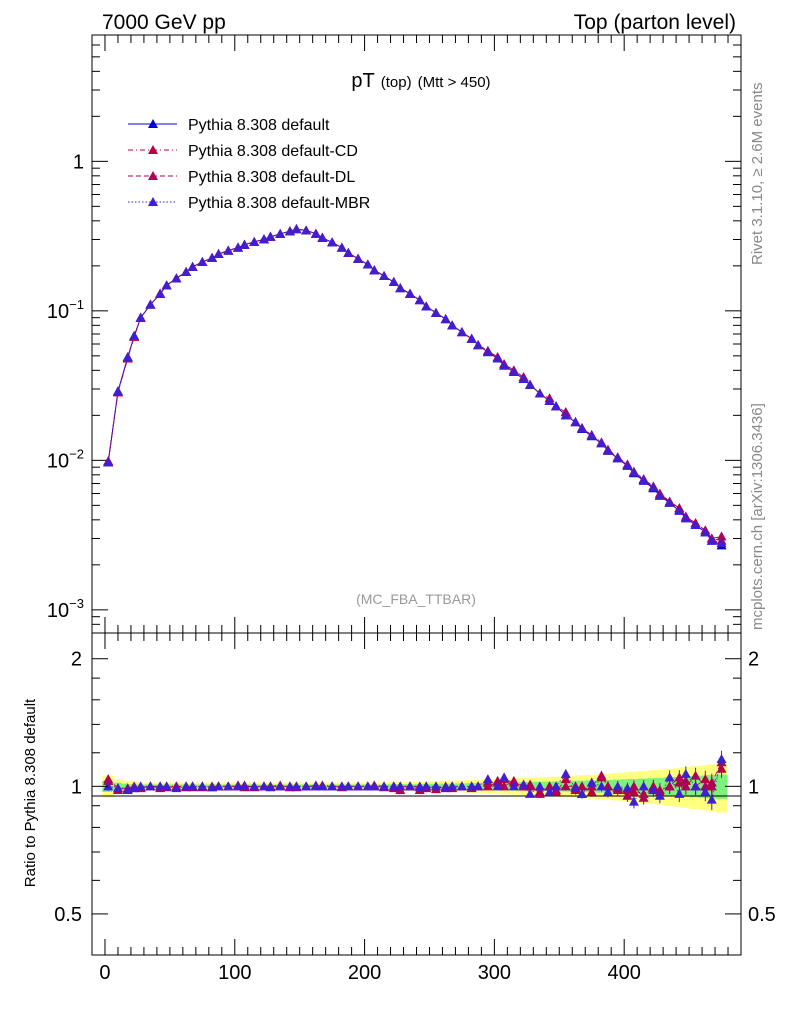 The width and height of the screenshot is (786, 1024). What do you see at coordinates (623, 973) in the screenshot?
I see `ratio-xtick-label: 400` at bounding box center [623, 973].